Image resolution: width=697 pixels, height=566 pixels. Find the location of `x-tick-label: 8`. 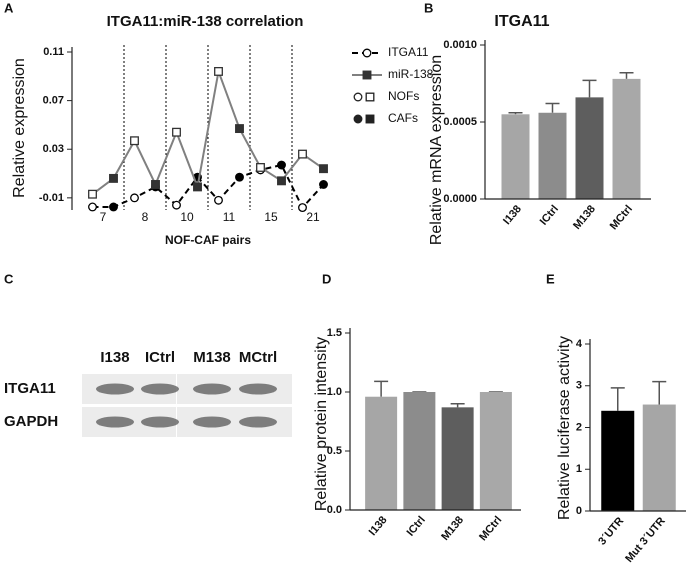

x-tick-label: 8 is located at coordinates (145, 217).